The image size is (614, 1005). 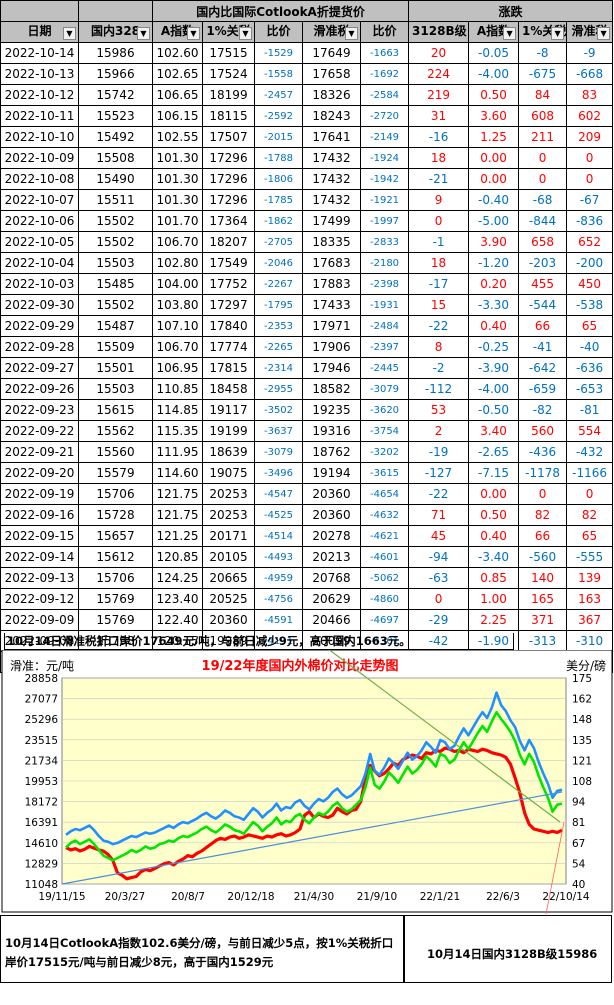 What do you see at coordinates (508, 949) in the screenshot?
I see `note-domestic-box: 10月14日国内3128B级15986` at bounding box center [508, 949].